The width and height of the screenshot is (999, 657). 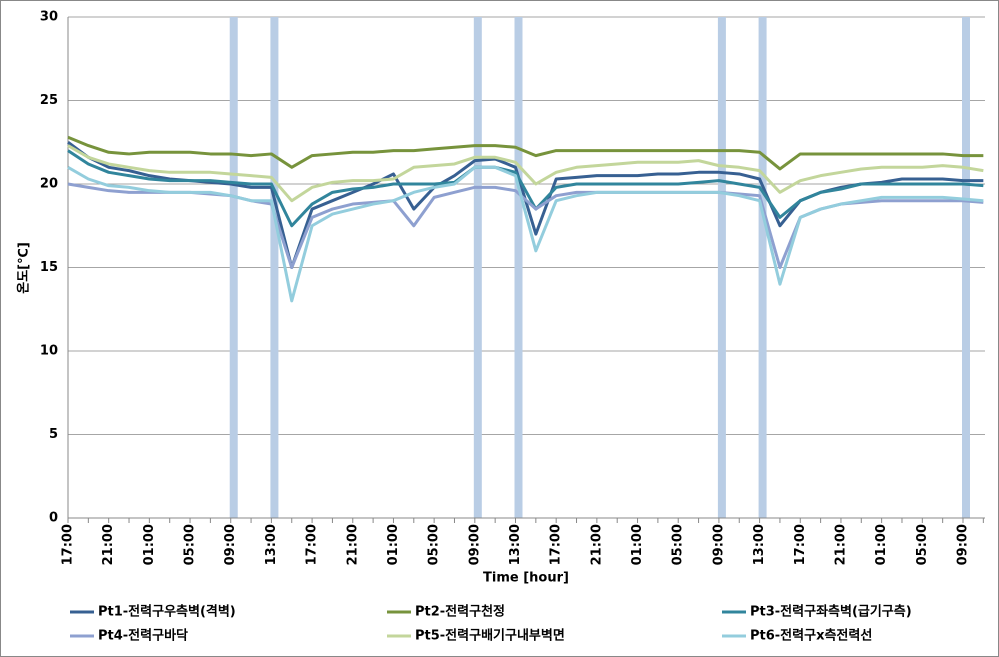 I want to click on y-tick-label: 10, so click(x=49, y=351).